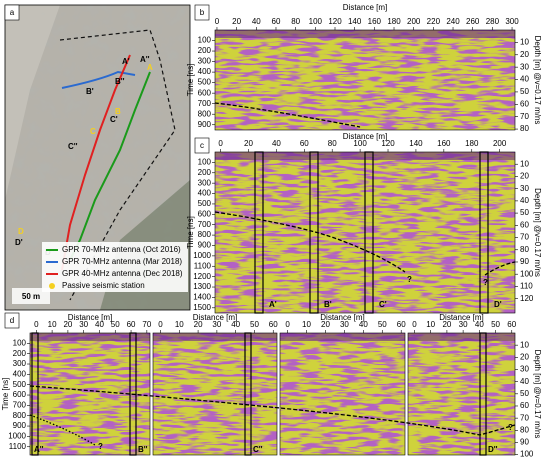 The height and width of the screenshot is (463, 550). Describe the element at coordinates (414, 21) in the screenshot. I see `x-tick-label: 200` at that location.